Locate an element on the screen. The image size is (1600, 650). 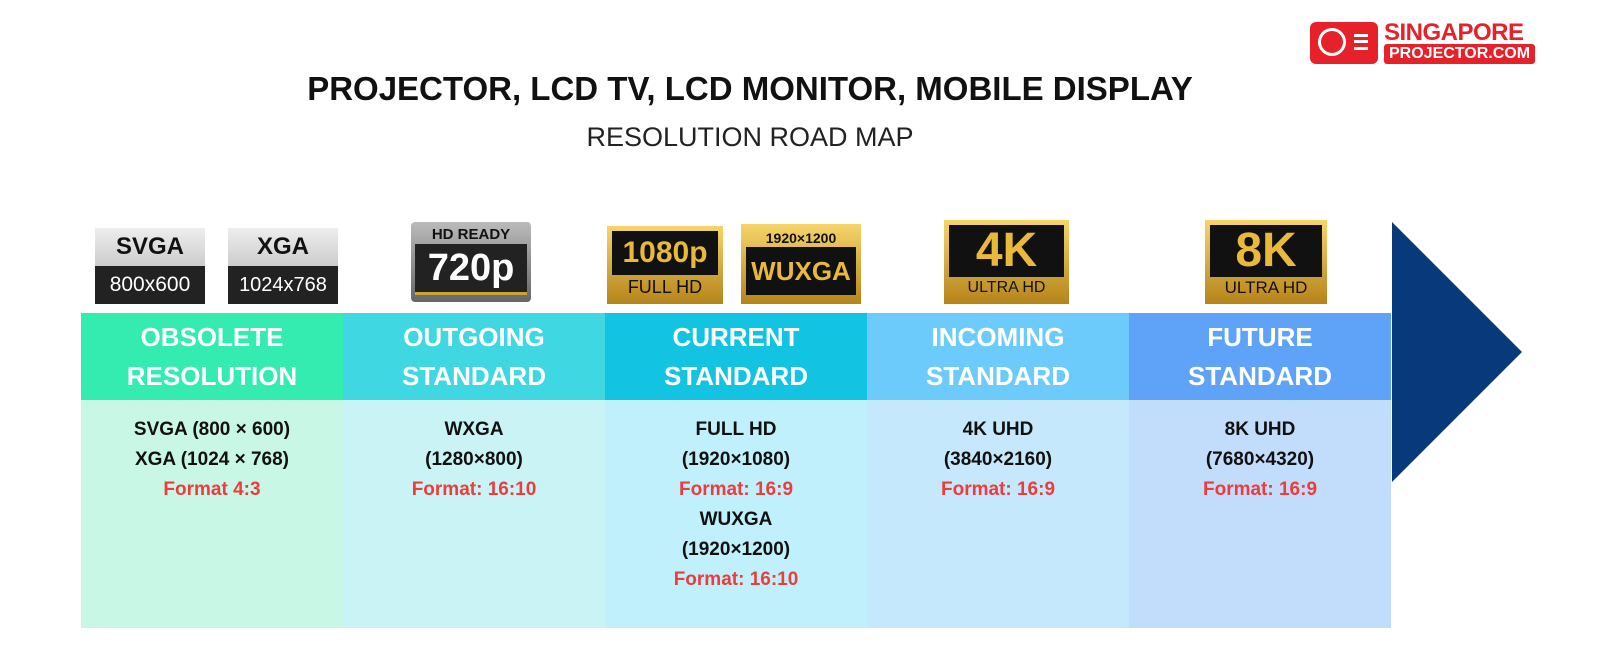
badge-bottom: 1024x768 is located at coordinates (283, 285).